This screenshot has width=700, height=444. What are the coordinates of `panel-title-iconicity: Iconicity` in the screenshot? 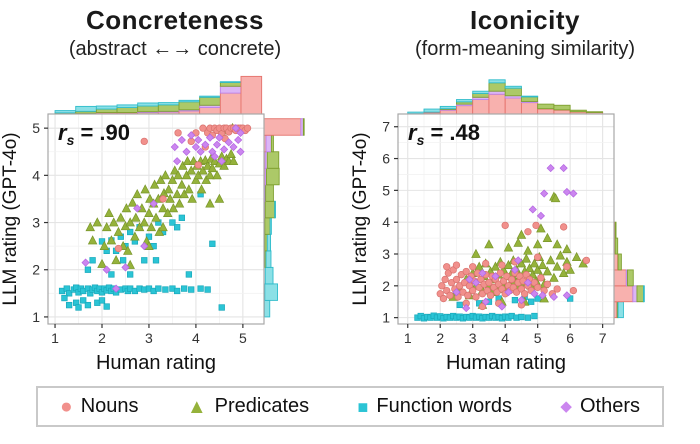 It's located at (525, 20).